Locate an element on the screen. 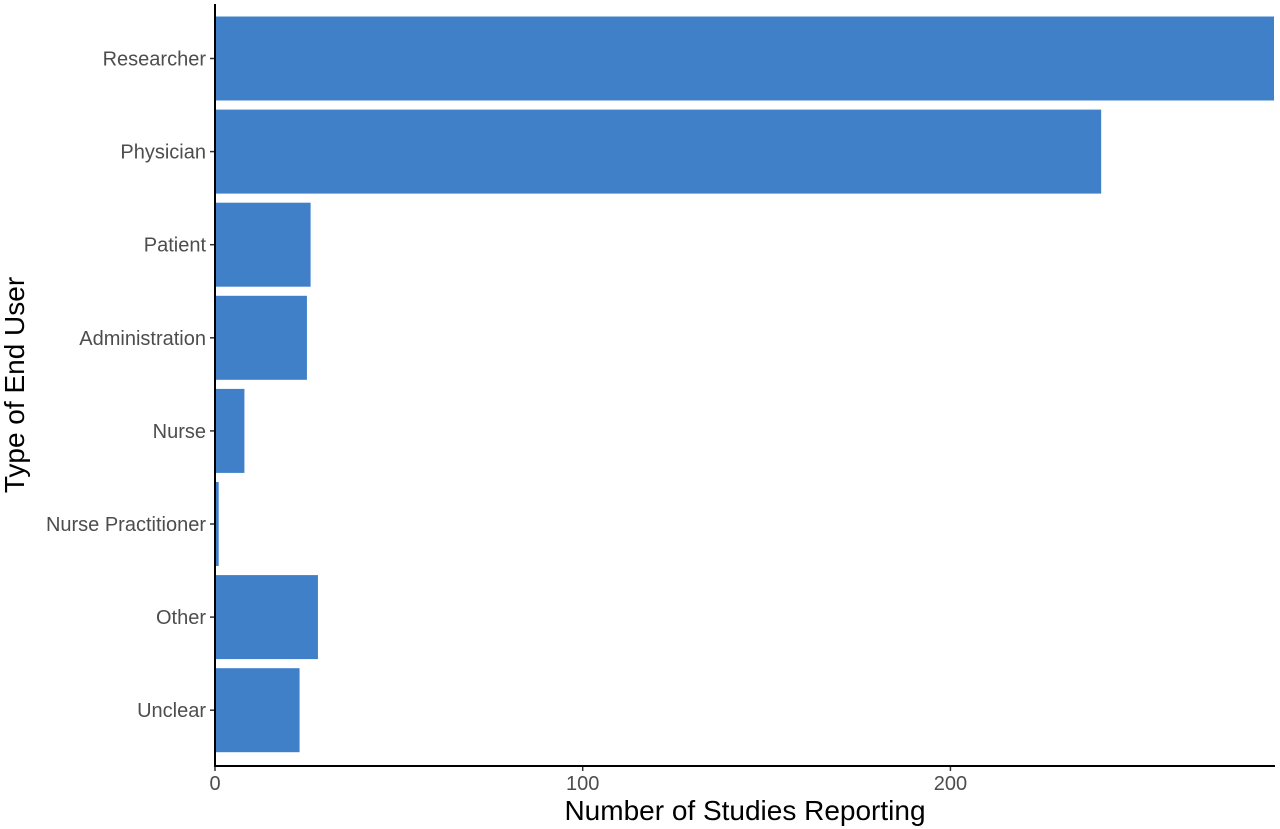 The image size is (1280, 829). bar-physician is located at coordinates (658, 151).